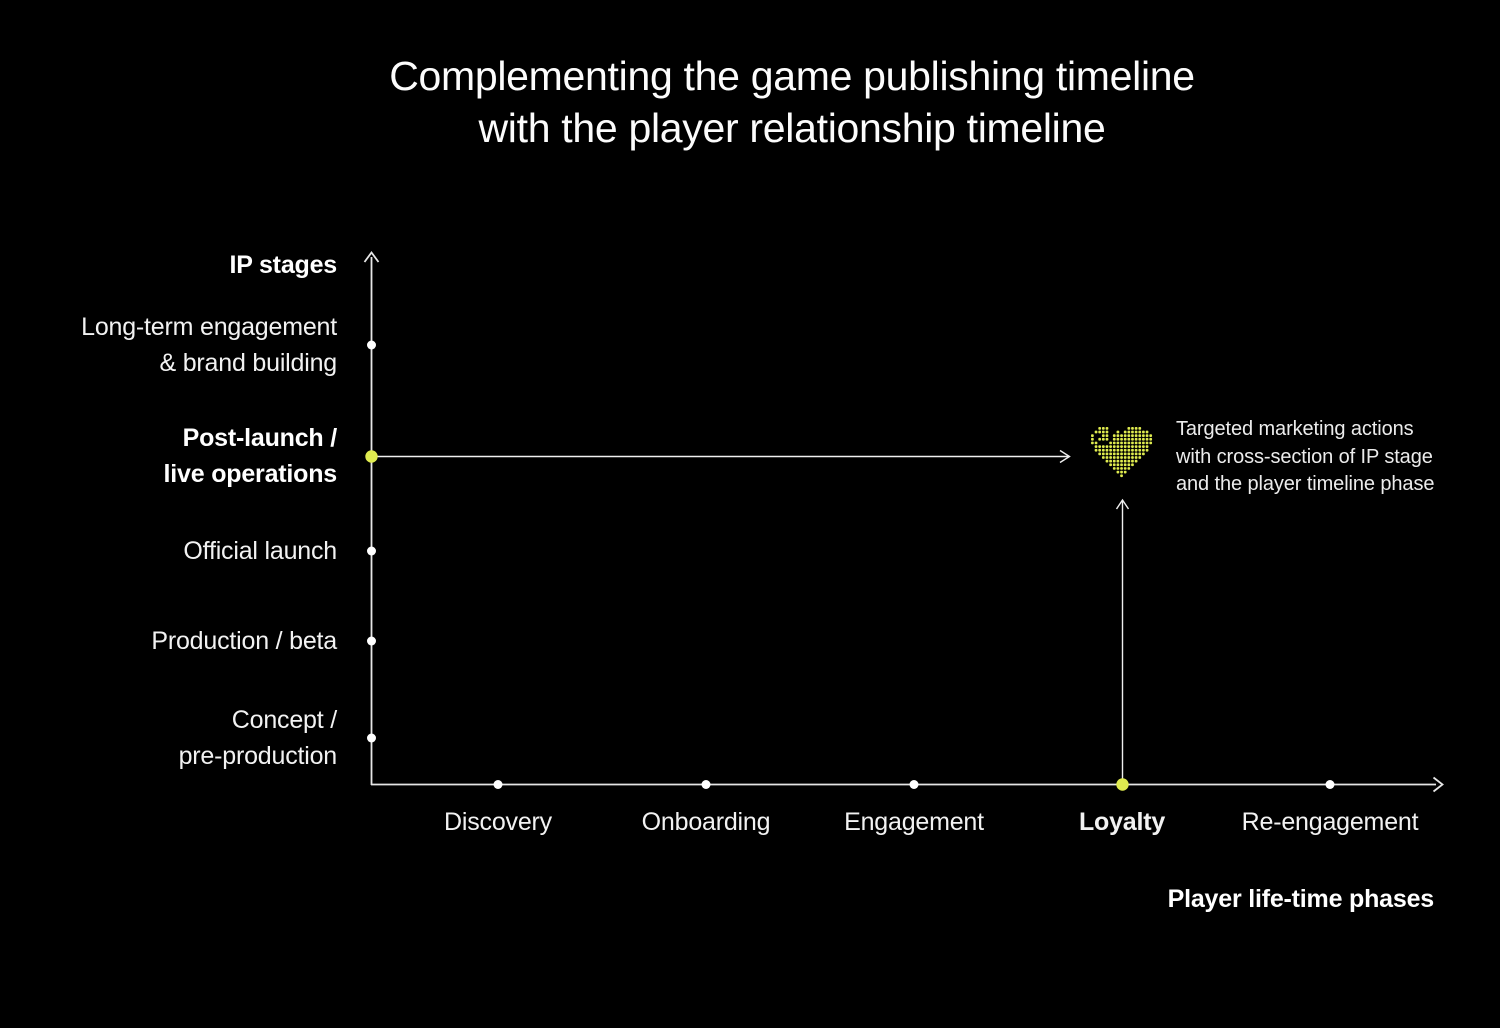 This screenshot has width=1500, height=1028. Describe the element at coordinates (371, 456) in the screenshot. I see `stage-marker-accent` at that location.